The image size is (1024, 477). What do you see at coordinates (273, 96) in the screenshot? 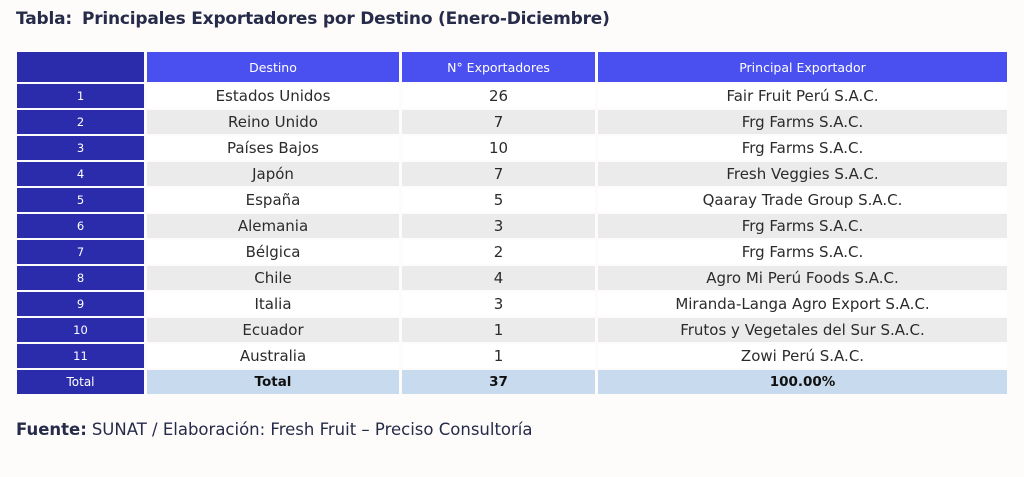
I see `destino-cell: Estados Unidos` at bounding box center [273, 96].